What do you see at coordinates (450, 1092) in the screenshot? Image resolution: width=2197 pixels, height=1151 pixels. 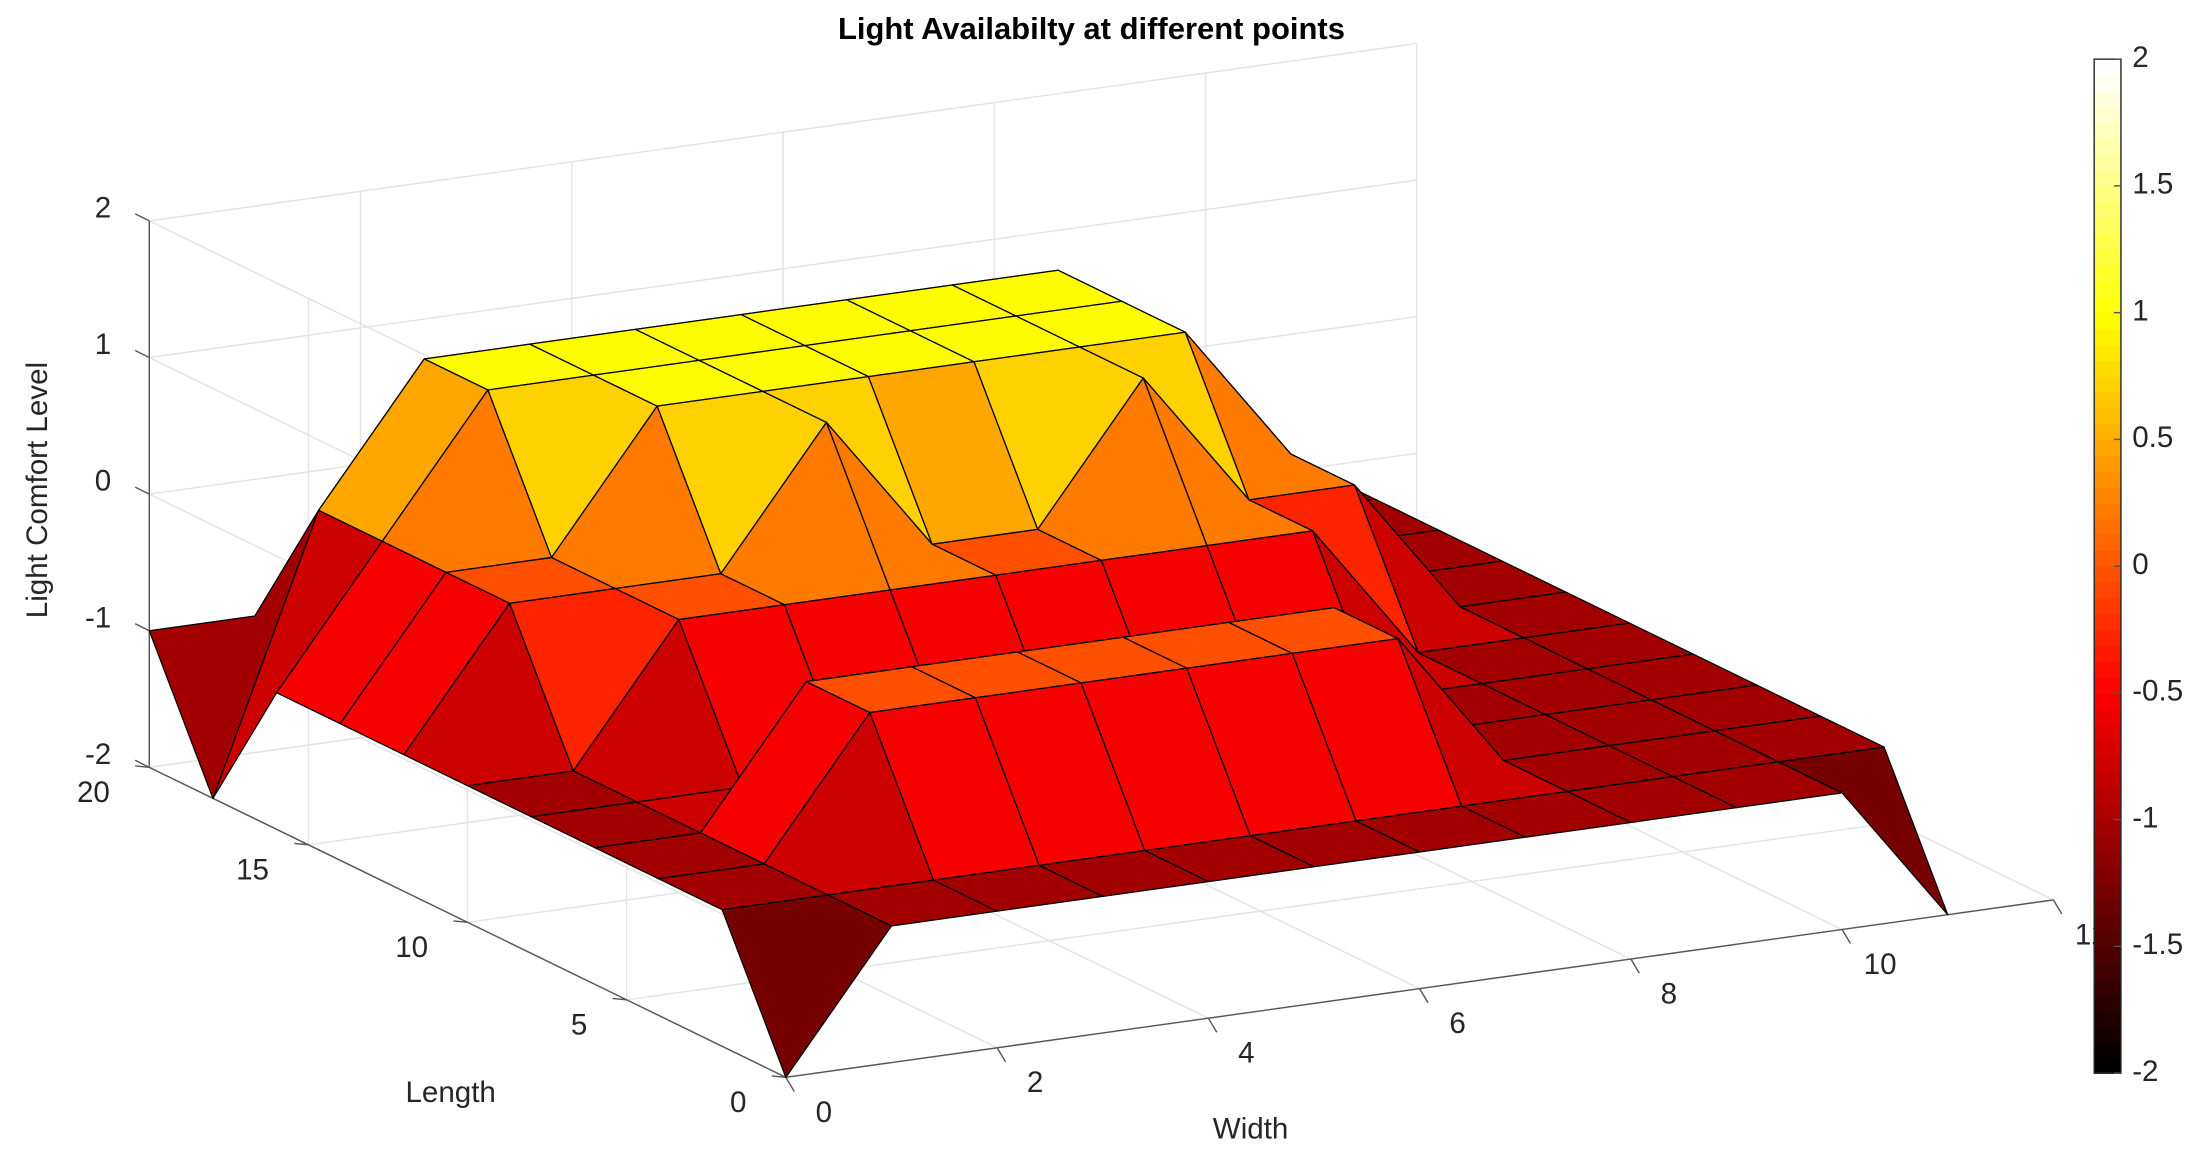 I see `y-axis-label: Length` at bounding box center [450, 1092].